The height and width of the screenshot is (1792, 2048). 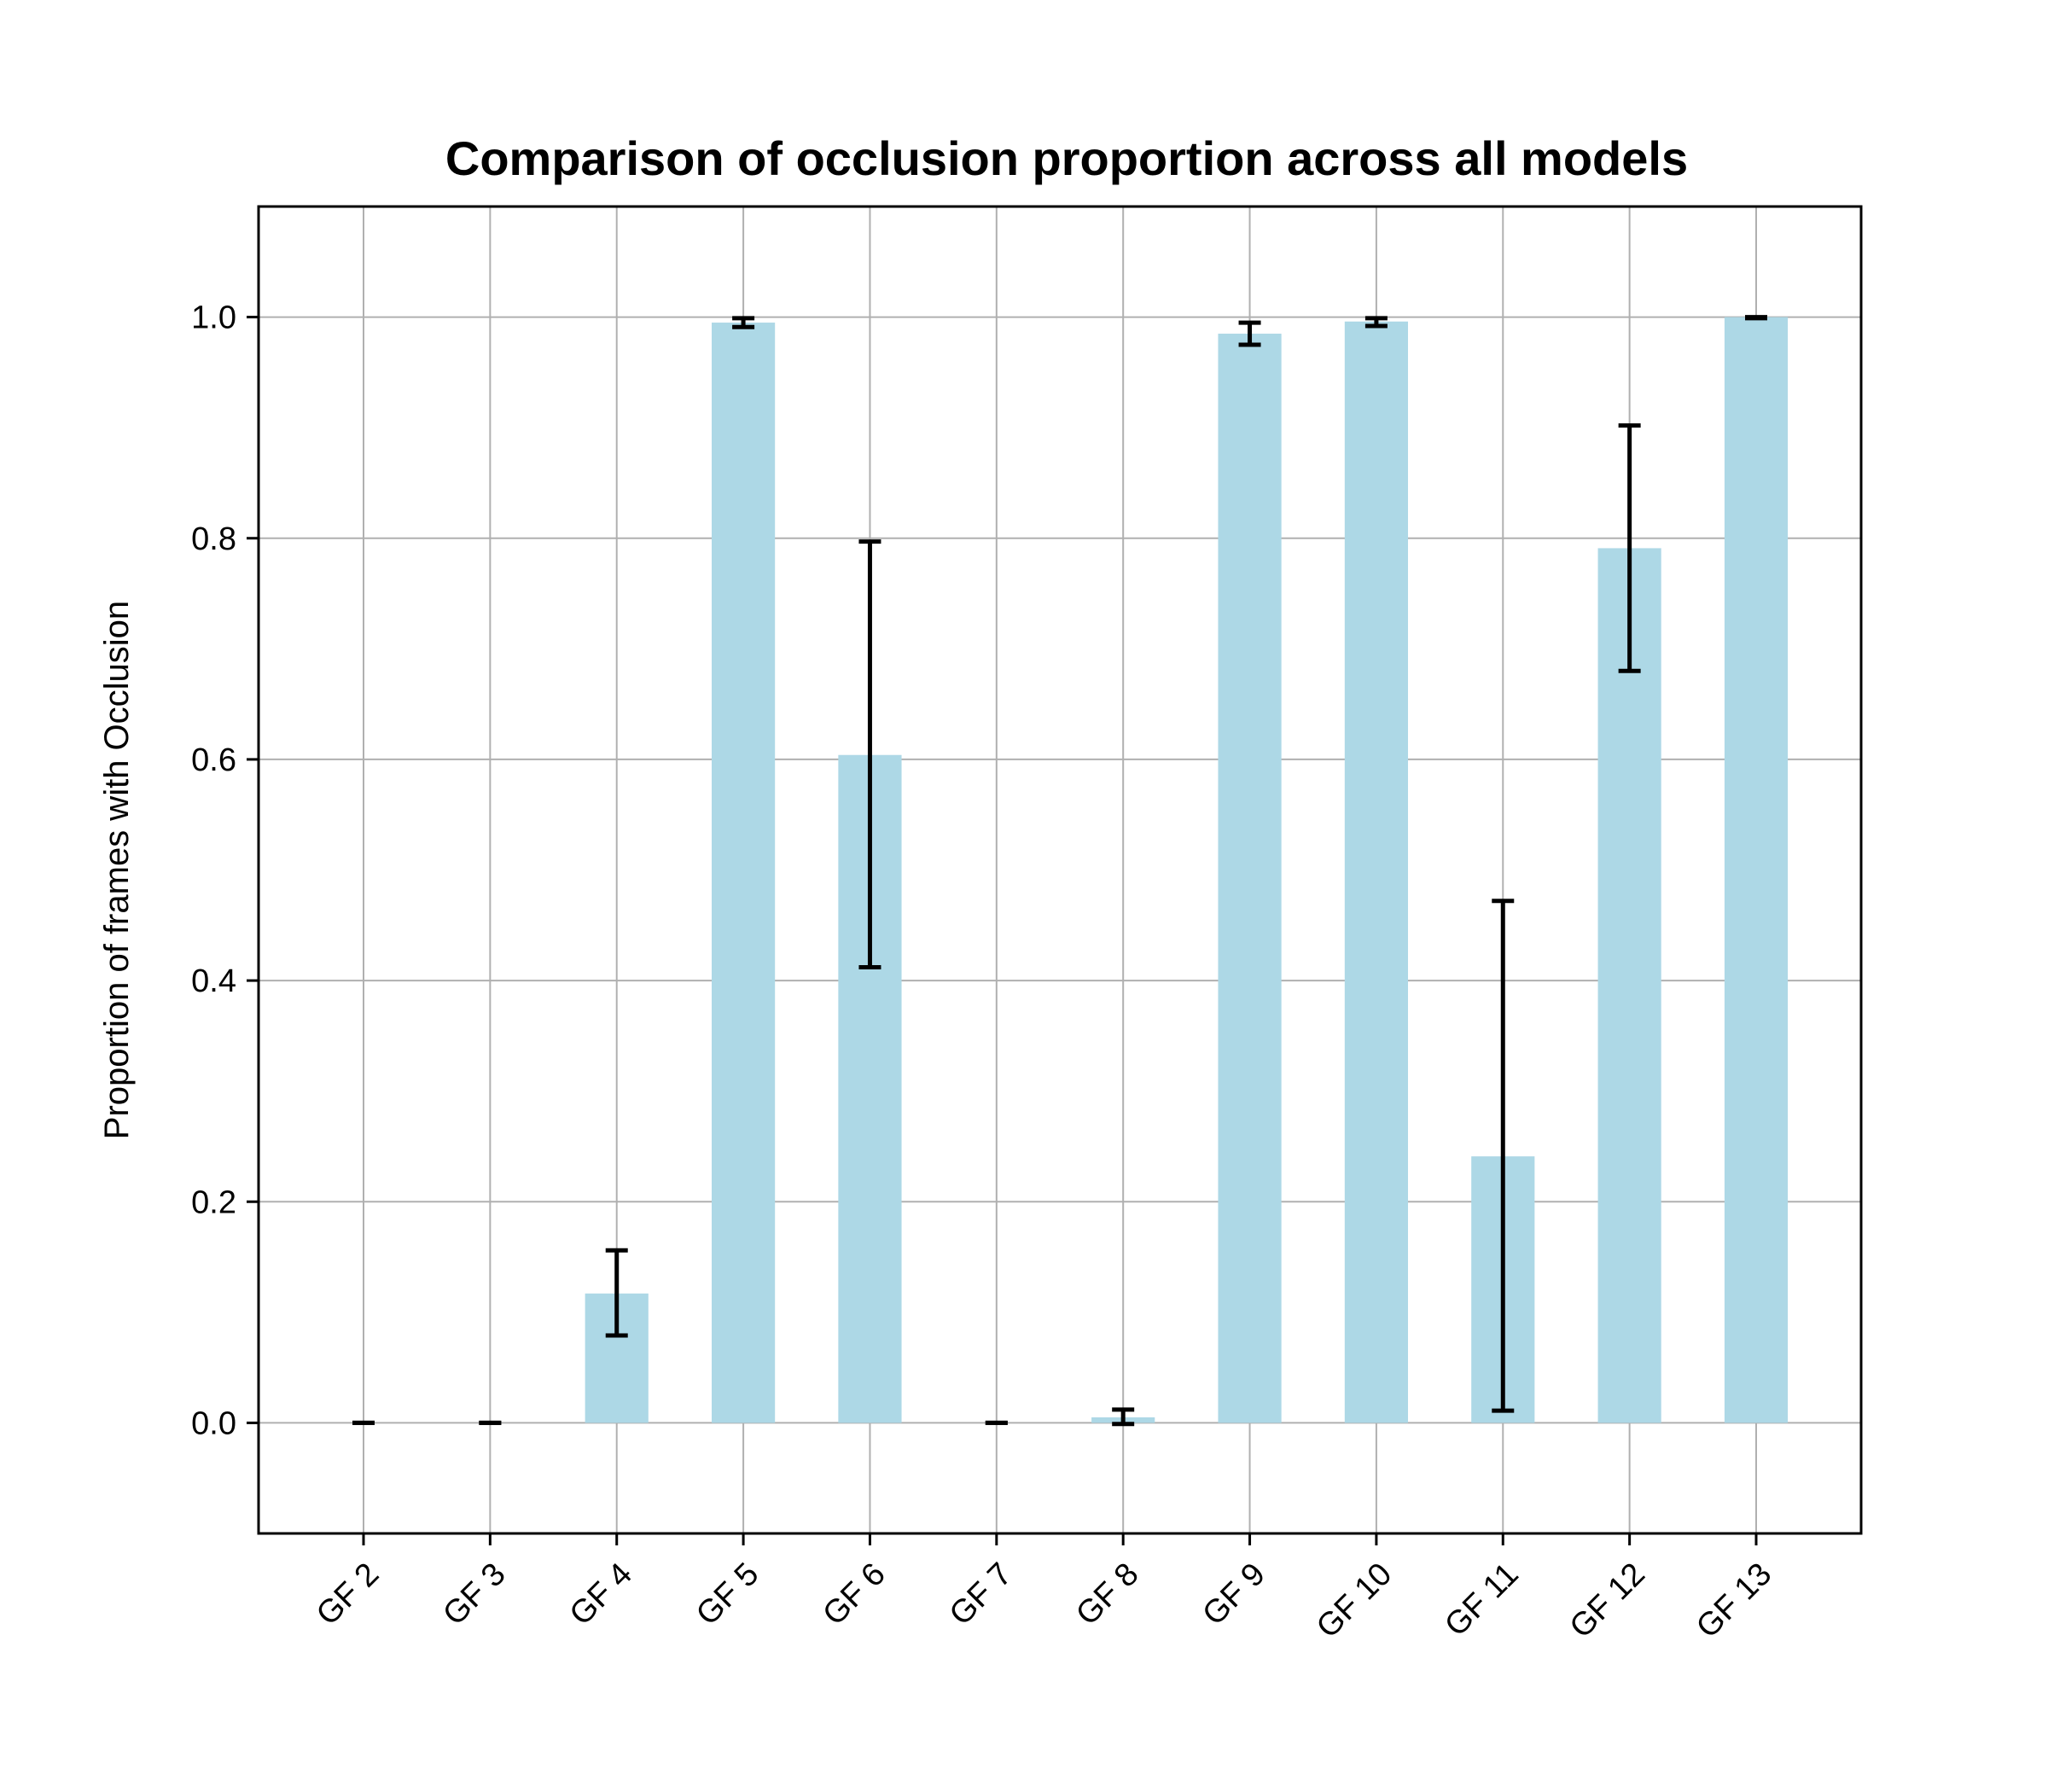 I want to click on x-tick-label: GF 6, so click(x=854, y=1594).